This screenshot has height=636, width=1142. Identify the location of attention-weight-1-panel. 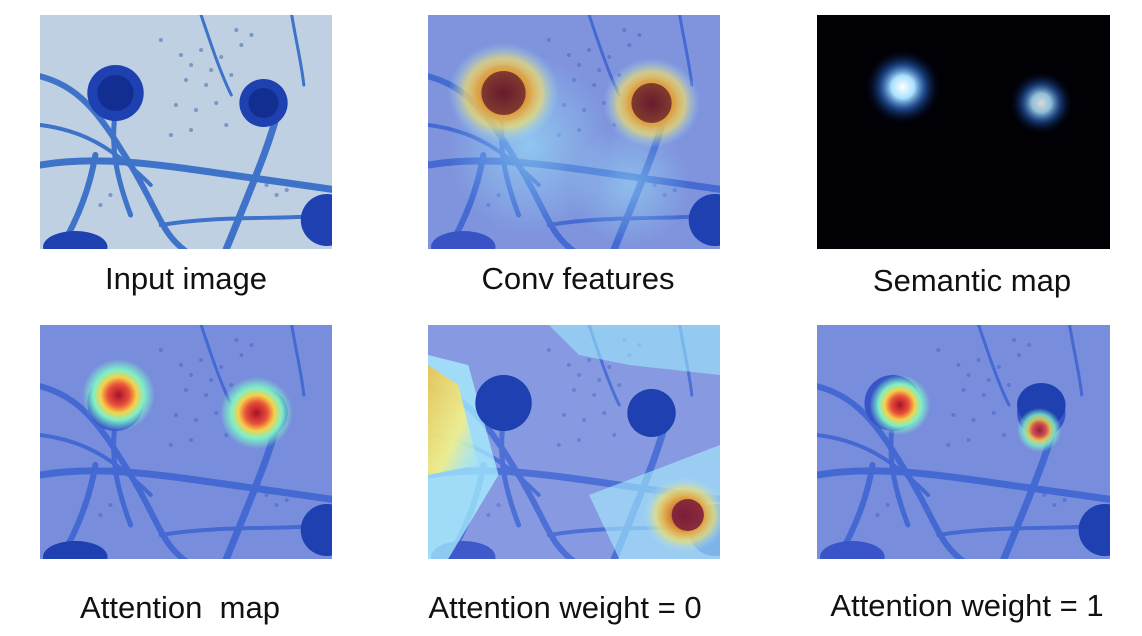
(963, 442).